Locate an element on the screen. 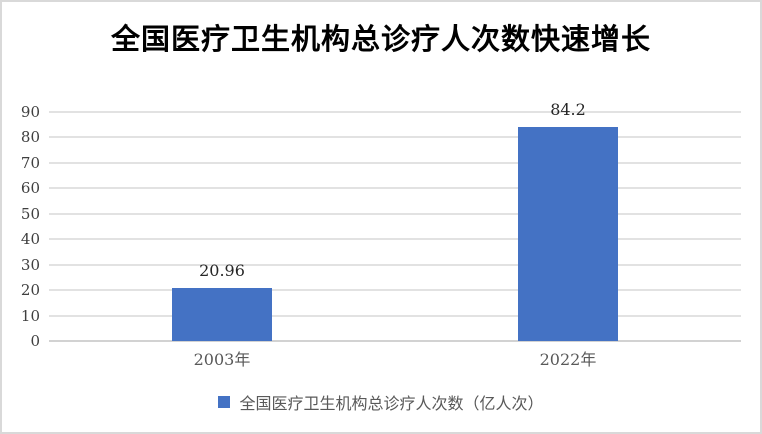 The image size is (762, 434). y-axis-tick-label: 50 is located at coordinates (30, 213).